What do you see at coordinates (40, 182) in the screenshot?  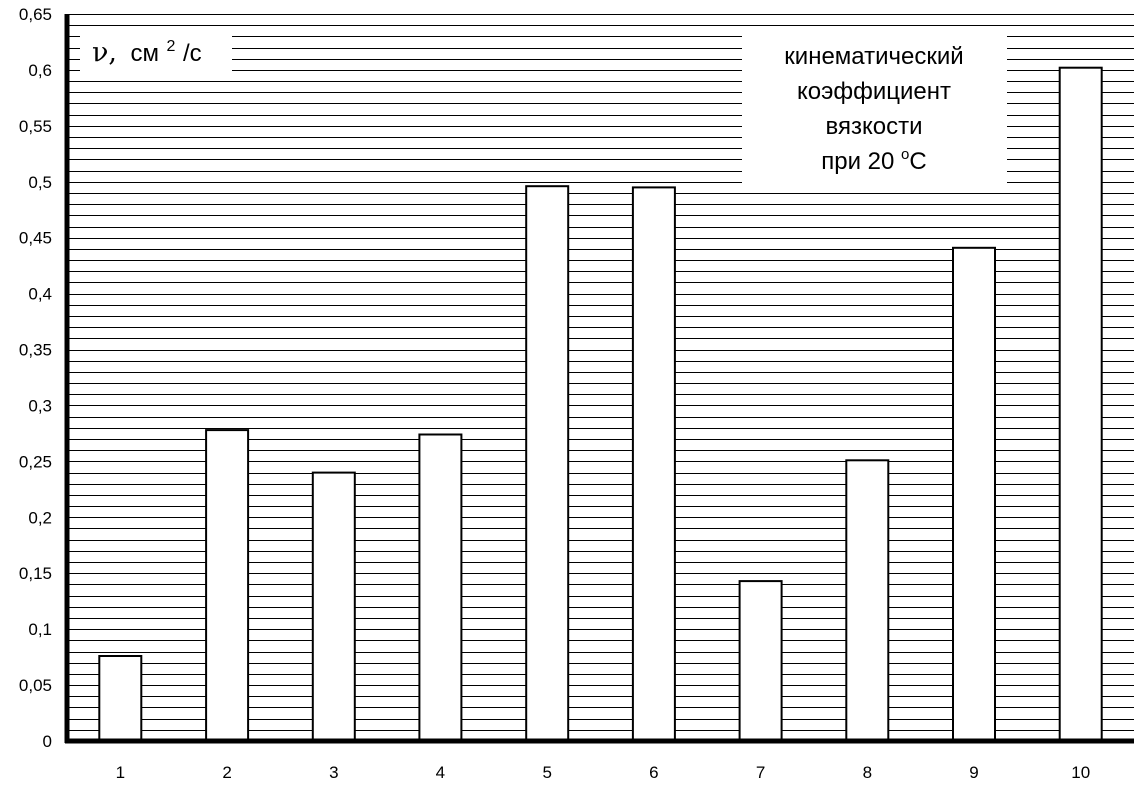 I see `y-tick-label: 0,5` at bounding box center [40, 182].